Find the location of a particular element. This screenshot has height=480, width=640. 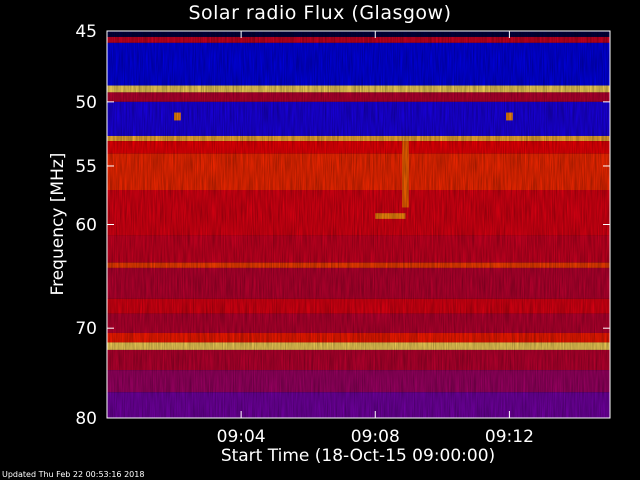

y-tick-label: 70 is located at coordinates (86, 329).